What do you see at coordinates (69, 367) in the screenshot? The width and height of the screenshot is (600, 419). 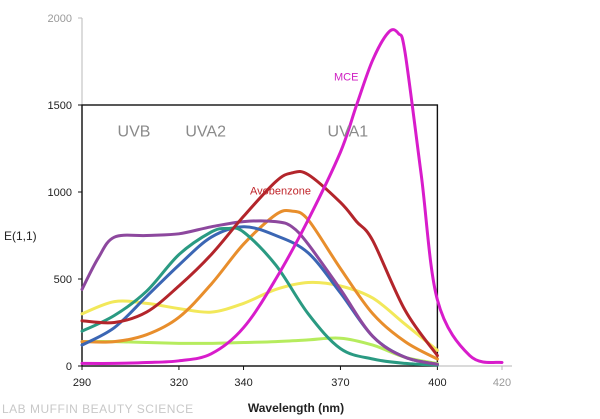 I see `y-tick-label: 0` at bounding box center [69, 367].